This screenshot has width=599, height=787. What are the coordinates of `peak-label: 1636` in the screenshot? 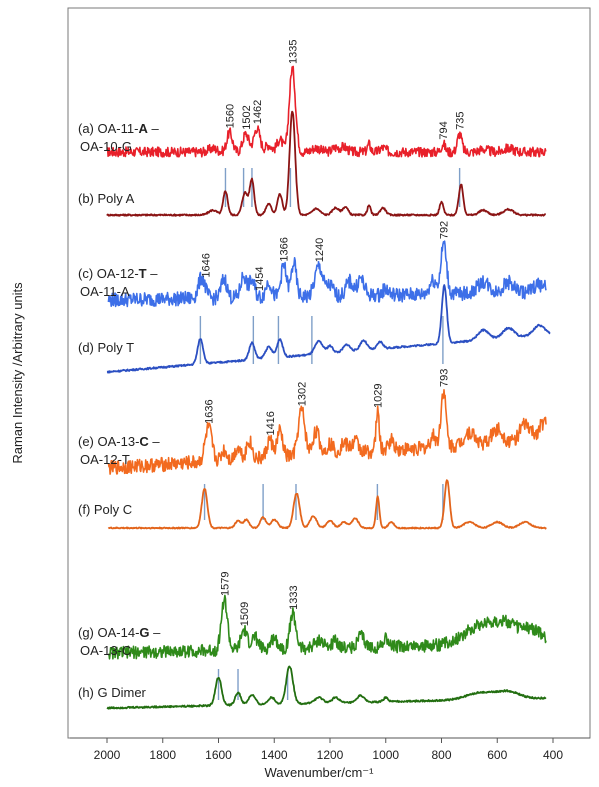 It's located at (209, 411).